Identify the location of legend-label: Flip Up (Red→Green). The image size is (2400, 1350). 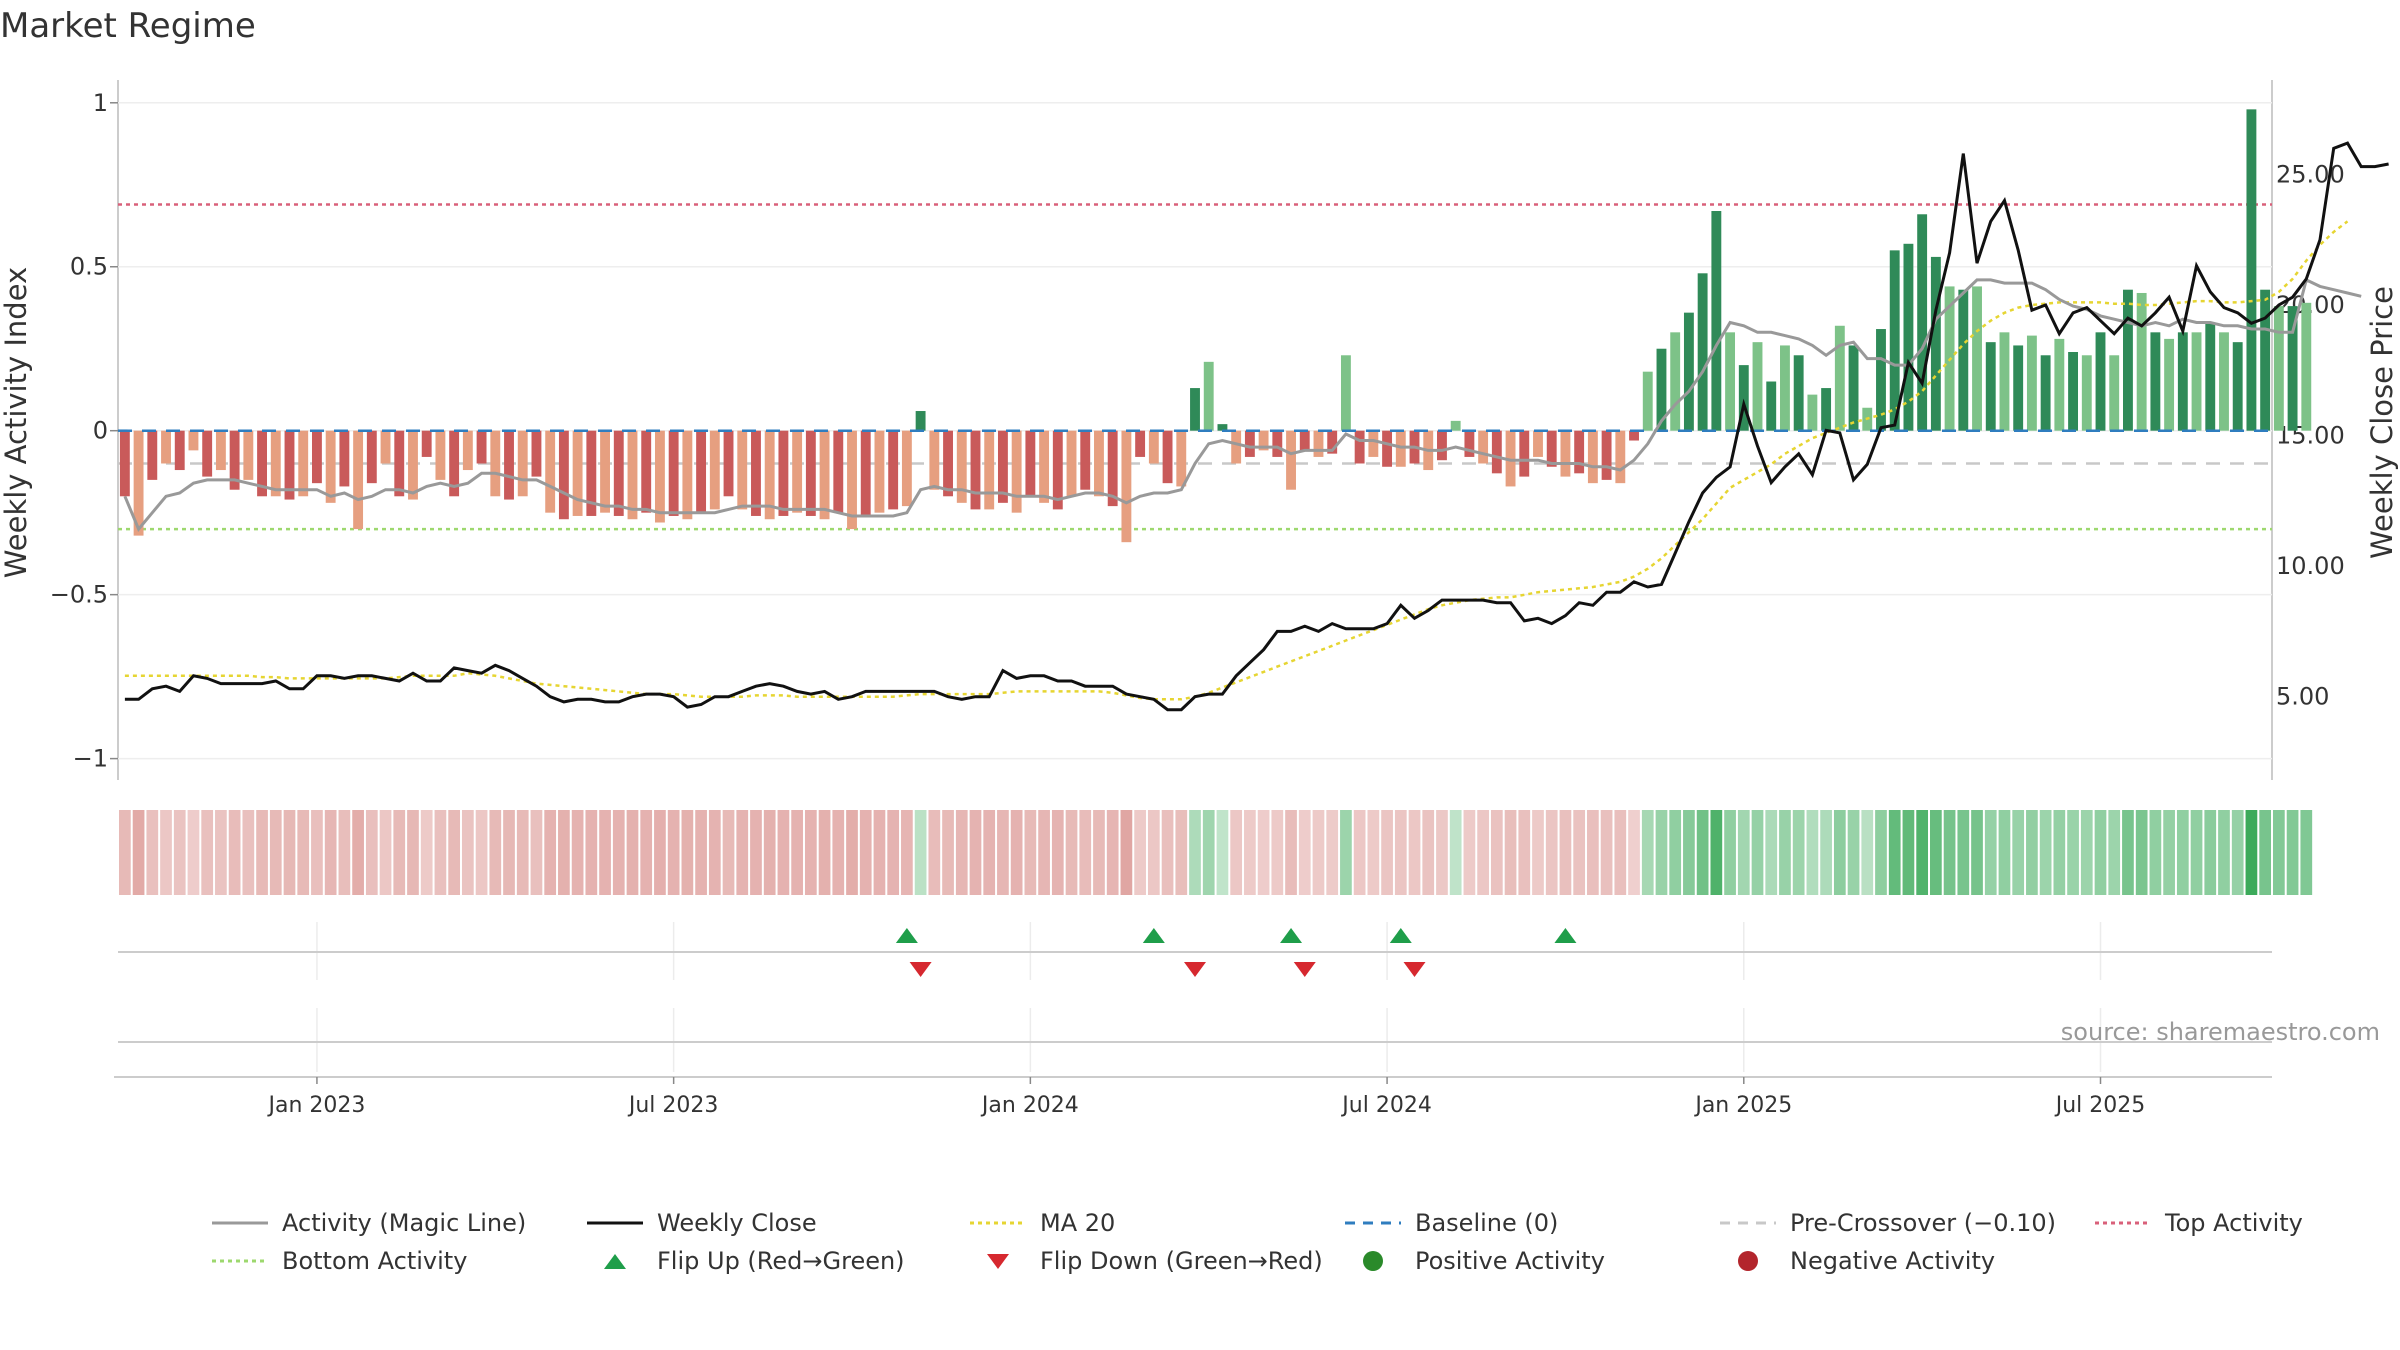
(781, 1261).